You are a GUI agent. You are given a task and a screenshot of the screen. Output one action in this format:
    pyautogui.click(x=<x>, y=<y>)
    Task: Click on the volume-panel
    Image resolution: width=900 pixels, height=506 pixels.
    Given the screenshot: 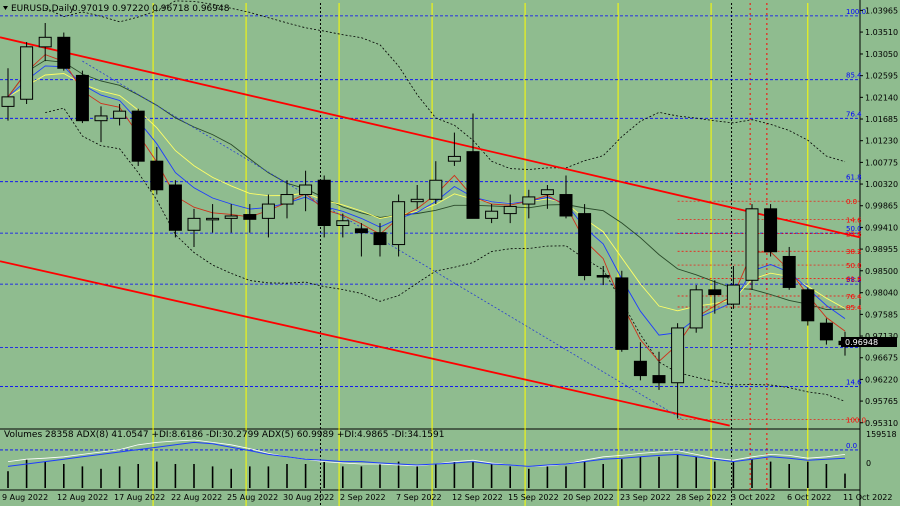 What is the action you would take?
    pyautogui.click(x=426, y=463)
    